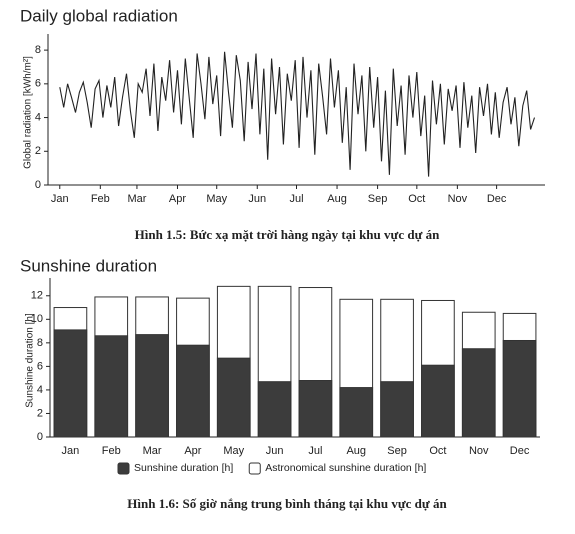  What do you see at coordinates (183, 468) in the screenshot?
I see `legend-label: Sunshine duration [h]` at bounding box center [183, 468].